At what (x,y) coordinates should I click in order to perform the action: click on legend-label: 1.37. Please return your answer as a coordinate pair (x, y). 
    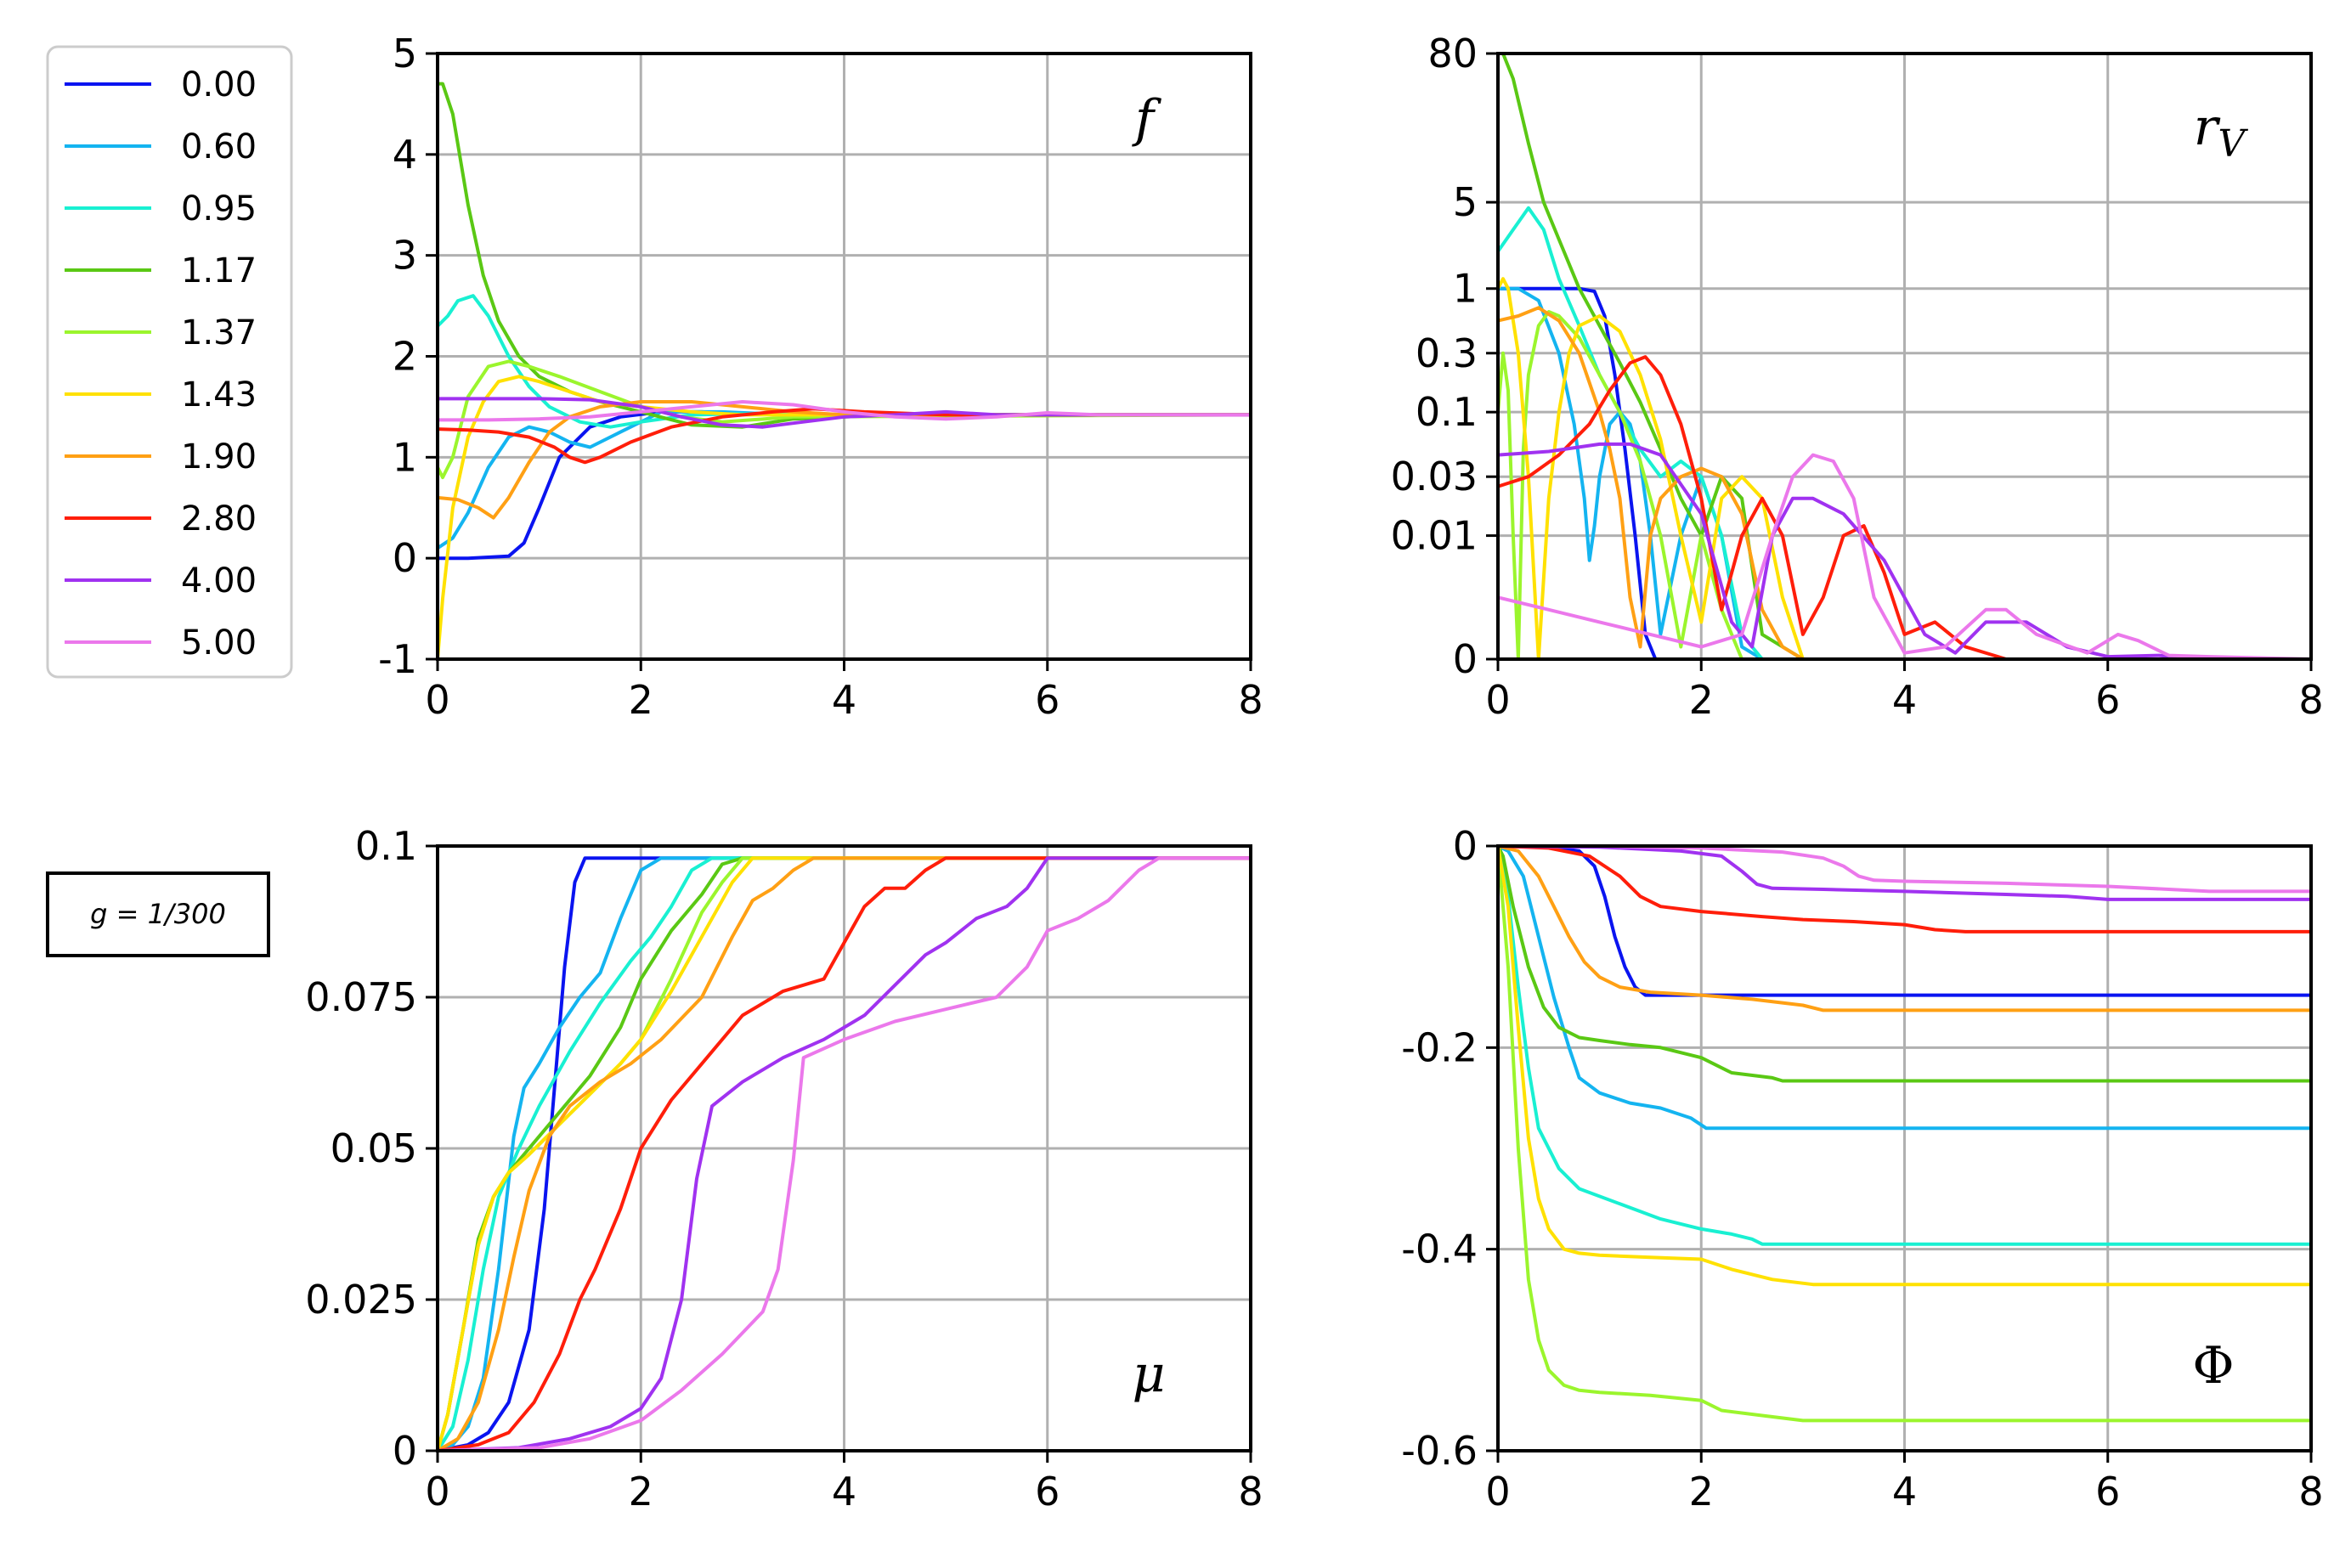
    Looking at the image, I should click on (219, 333).